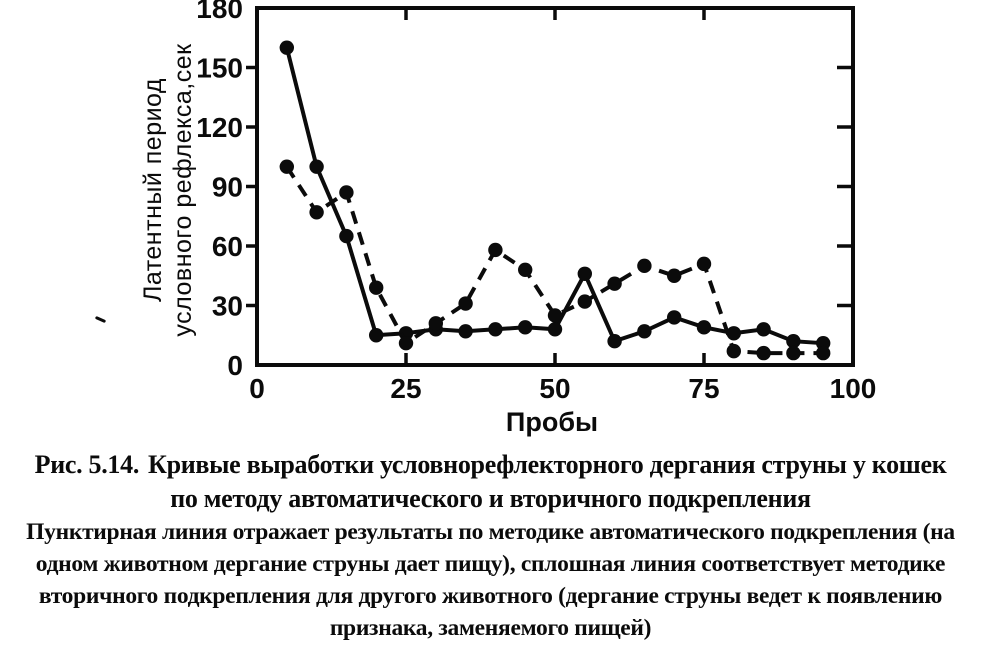  I want to click on caption-body-line4: признака, заменяемого пищей), so click(490, 628).